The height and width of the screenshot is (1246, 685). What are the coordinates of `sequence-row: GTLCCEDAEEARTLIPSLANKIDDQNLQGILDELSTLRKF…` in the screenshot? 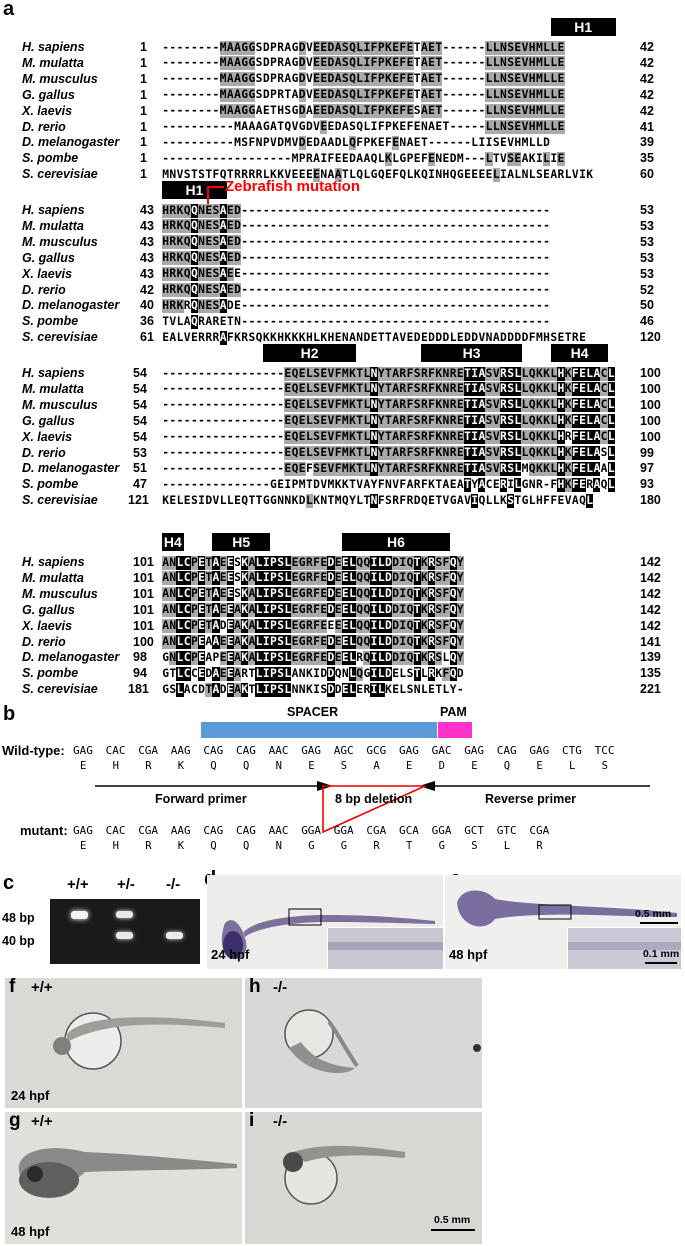 It's located at (313, 674).